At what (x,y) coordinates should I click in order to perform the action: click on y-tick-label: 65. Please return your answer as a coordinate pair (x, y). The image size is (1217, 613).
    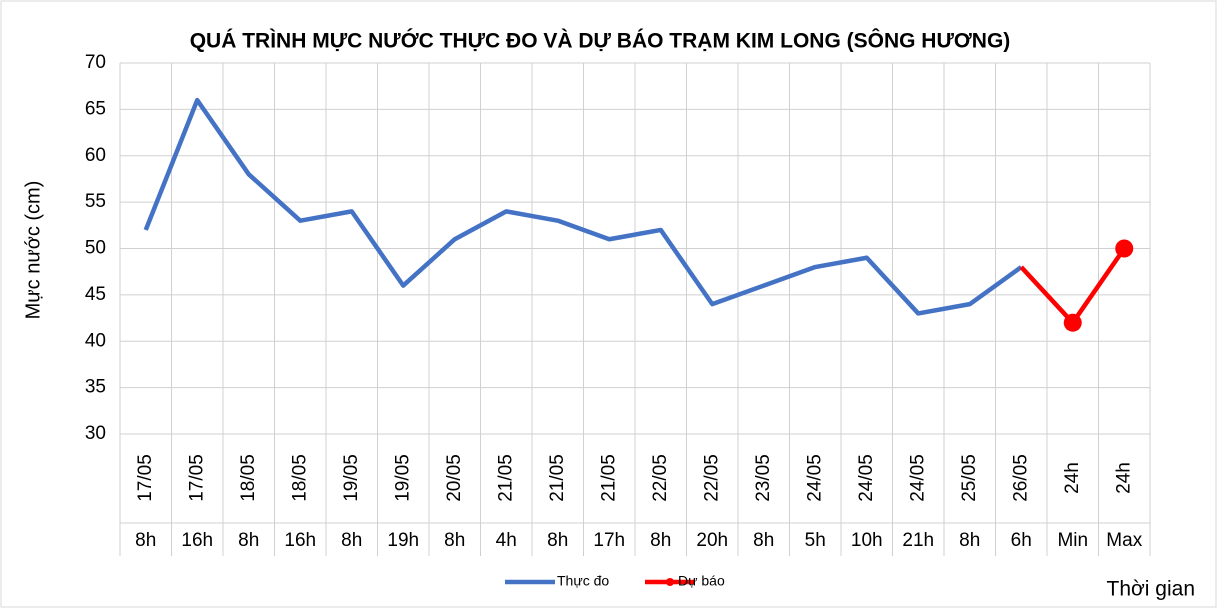
    Looking at the image, I should click on (95, 108).